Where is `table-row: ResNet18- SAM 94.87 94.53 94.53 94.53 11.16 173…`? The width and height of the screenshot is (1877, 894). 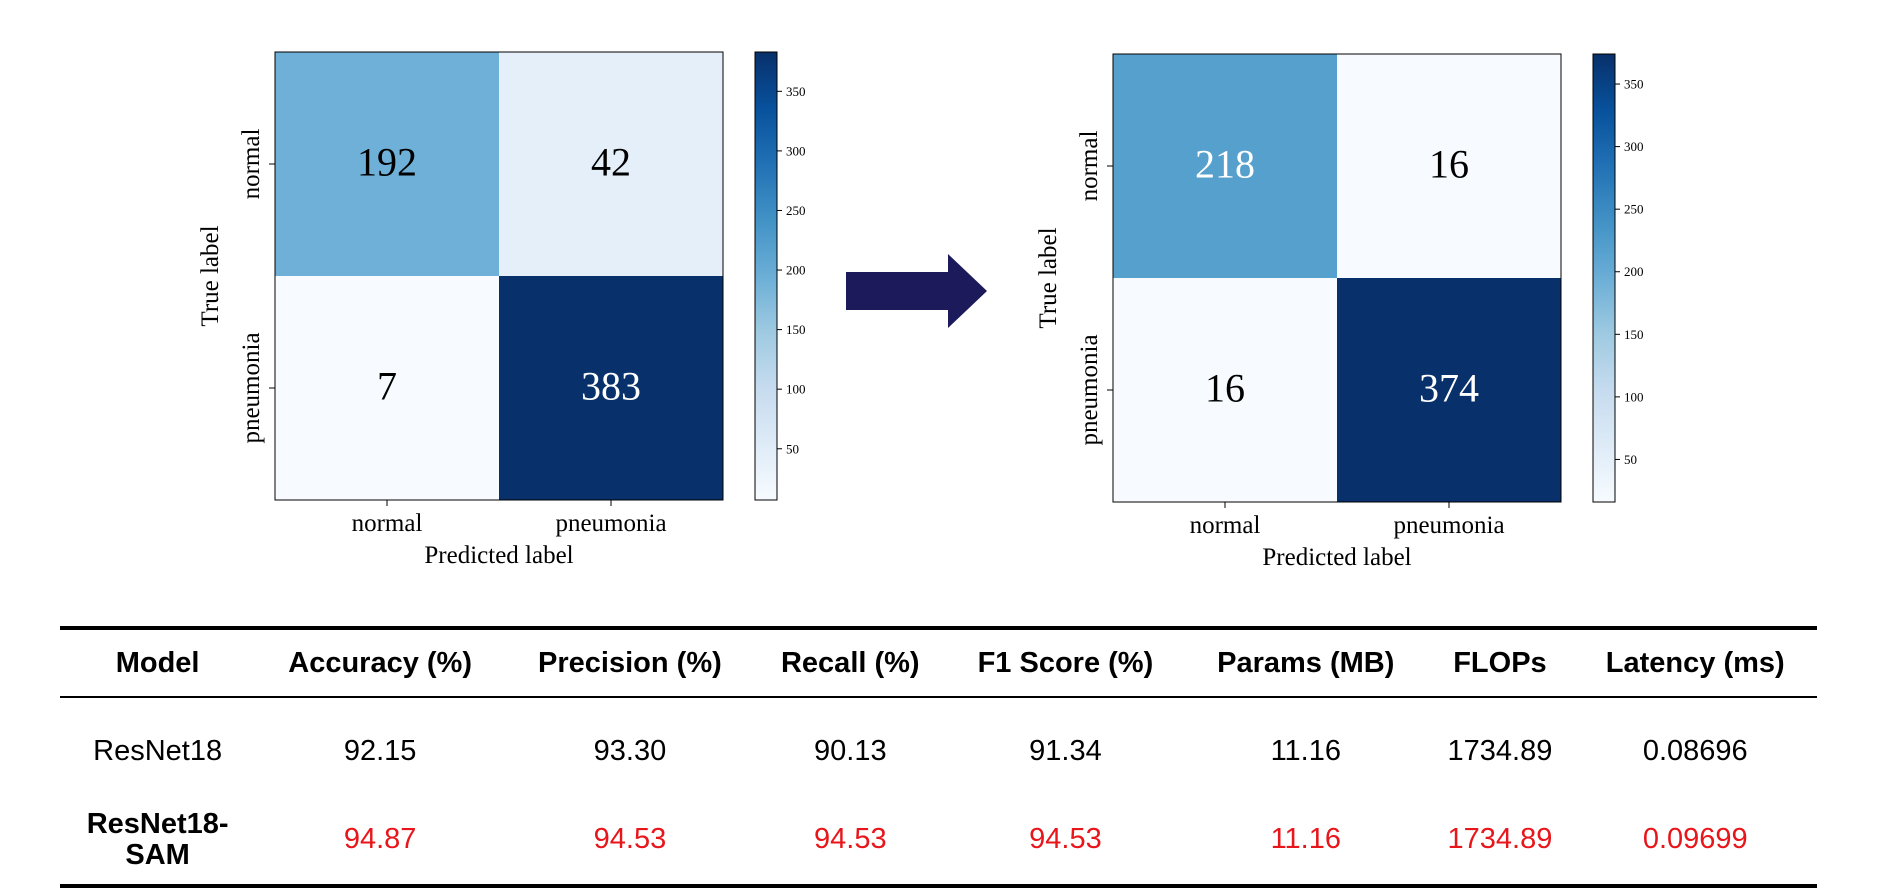 table-row: ResNet18- SAM 94.87 94.53 94.53 94.53 11.16 173… is located at coordinates (938, 841).